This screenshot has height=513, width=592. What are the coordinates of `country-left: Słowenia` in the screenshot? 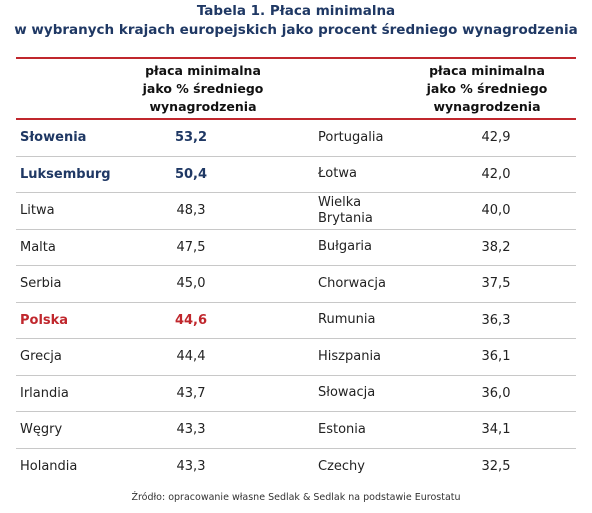 It's located at (53, 138).